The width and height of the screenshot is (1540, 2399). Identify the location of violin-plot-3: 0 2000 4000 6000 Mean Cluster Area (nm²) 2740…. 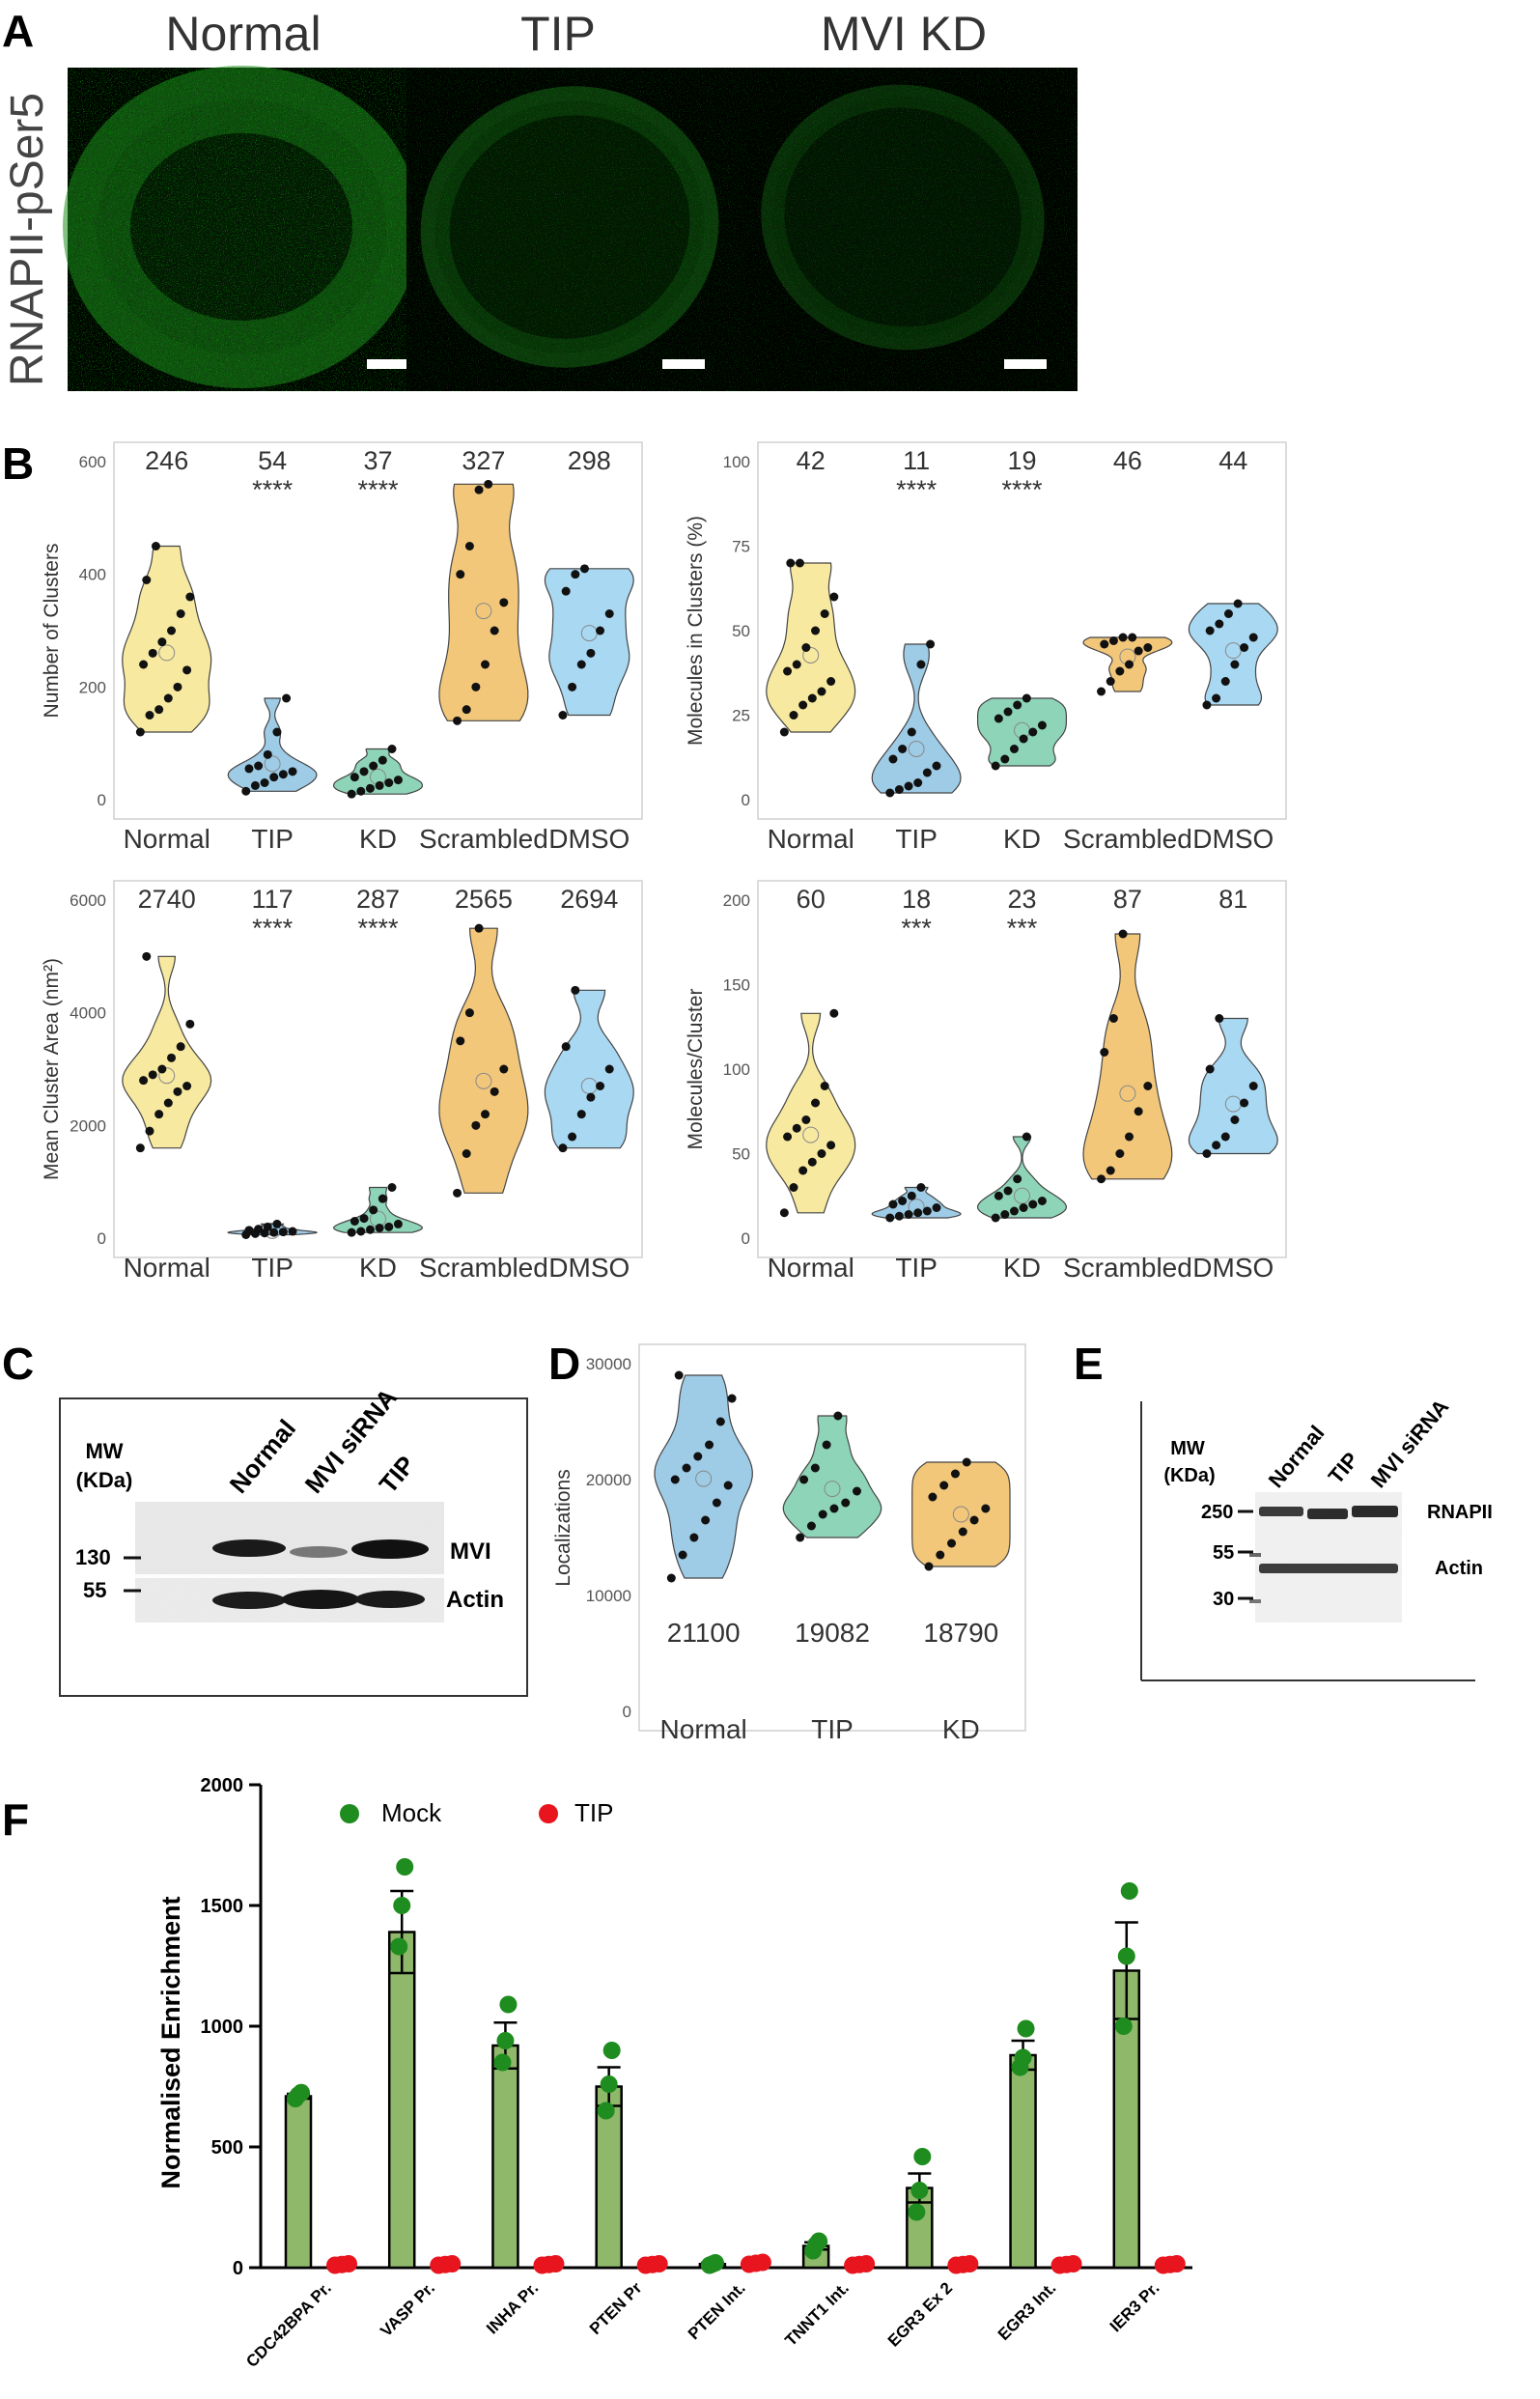
(342, 1081).